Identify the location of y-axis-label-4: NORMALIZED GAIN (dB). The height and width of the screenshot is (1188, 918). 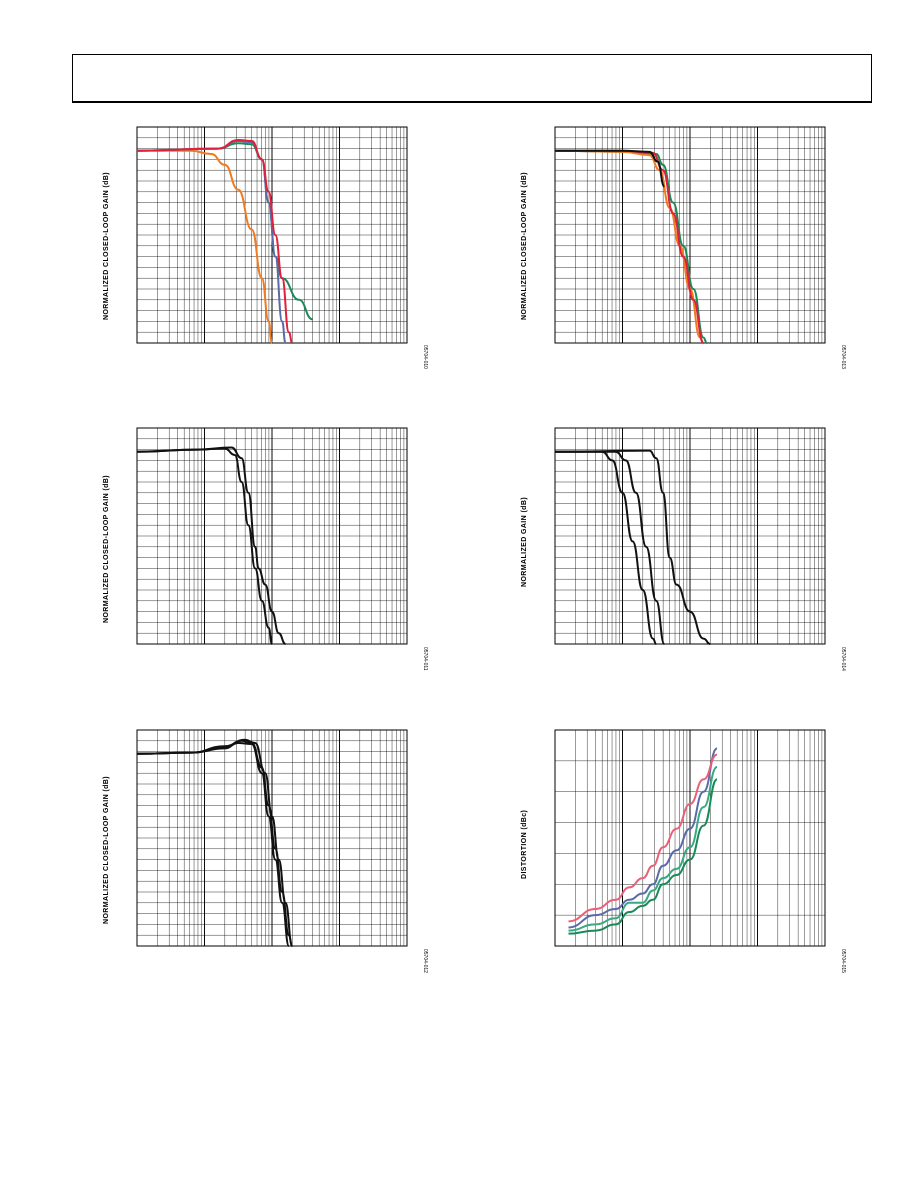
(524, 541).